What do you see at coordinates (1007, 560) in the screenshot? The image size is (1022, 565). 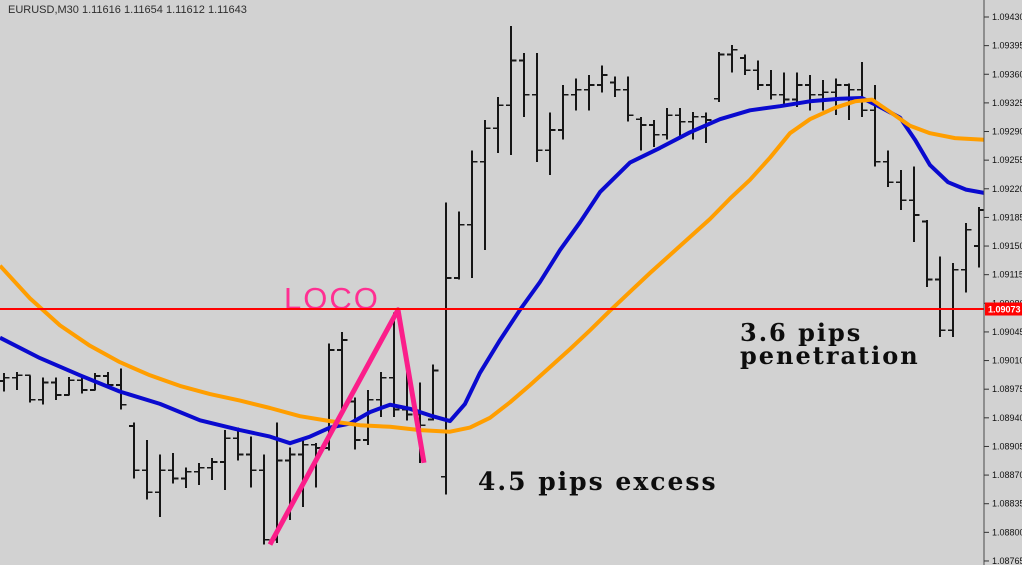 I see `axis-price-label: 1.08765` at bounding box center [1007, 560].